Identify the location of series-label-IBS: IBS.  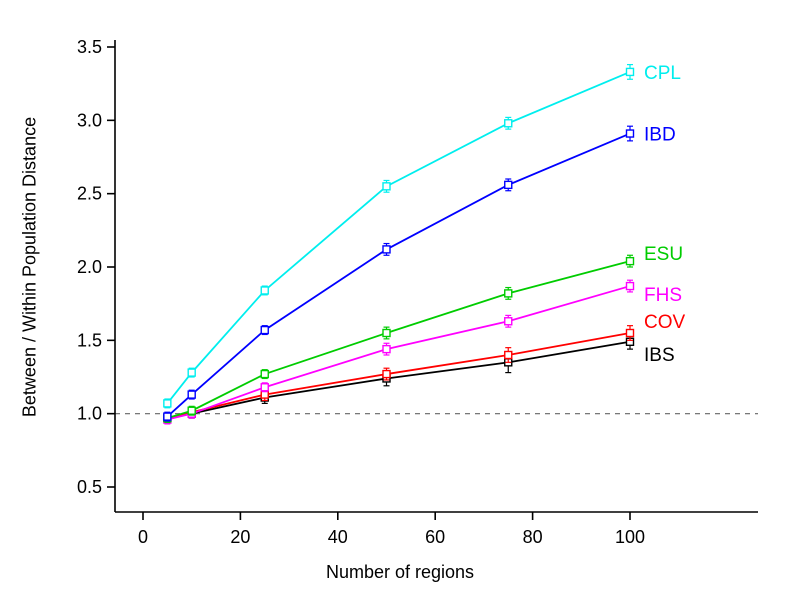
(659, 355).